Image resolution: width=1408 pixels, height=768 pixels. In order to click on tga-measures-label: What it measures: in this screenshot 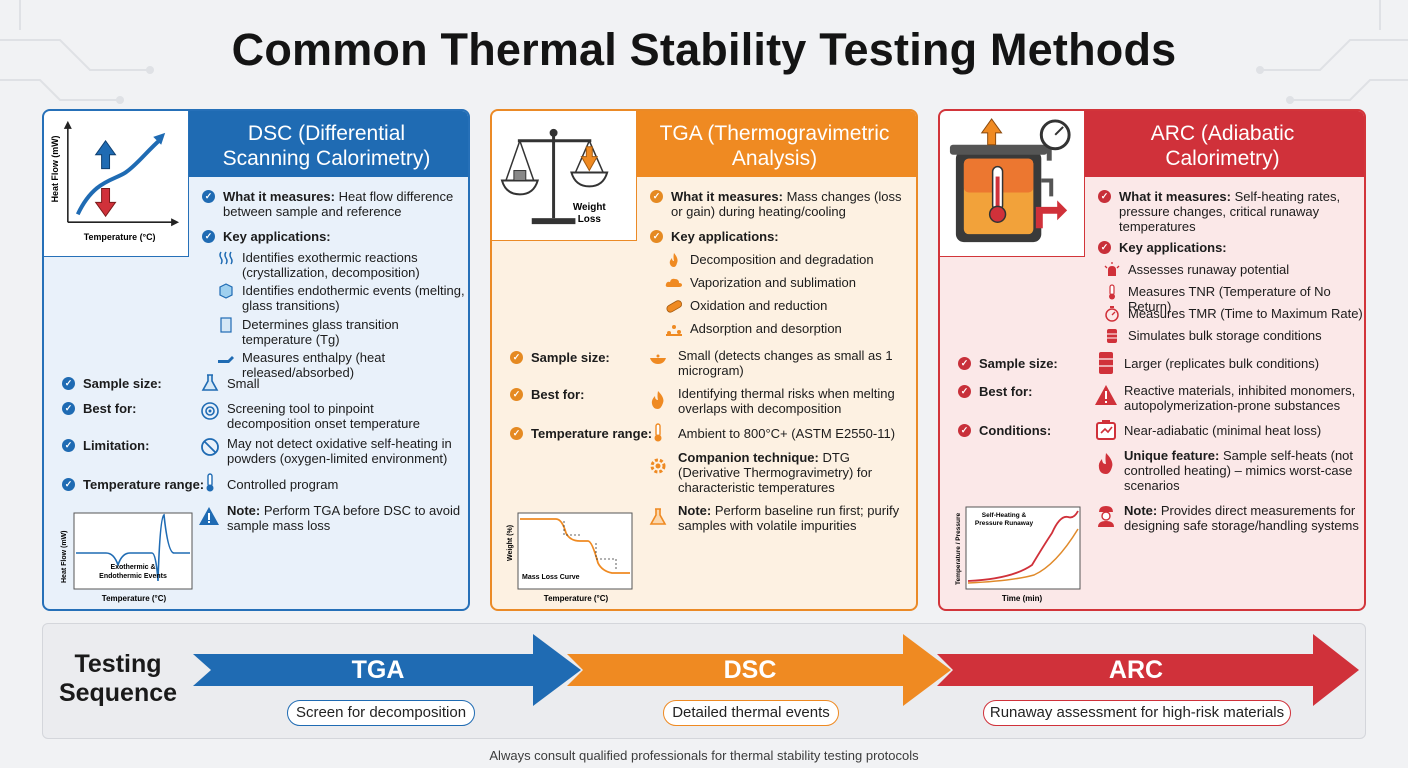, I will do `click(727, 196)`.